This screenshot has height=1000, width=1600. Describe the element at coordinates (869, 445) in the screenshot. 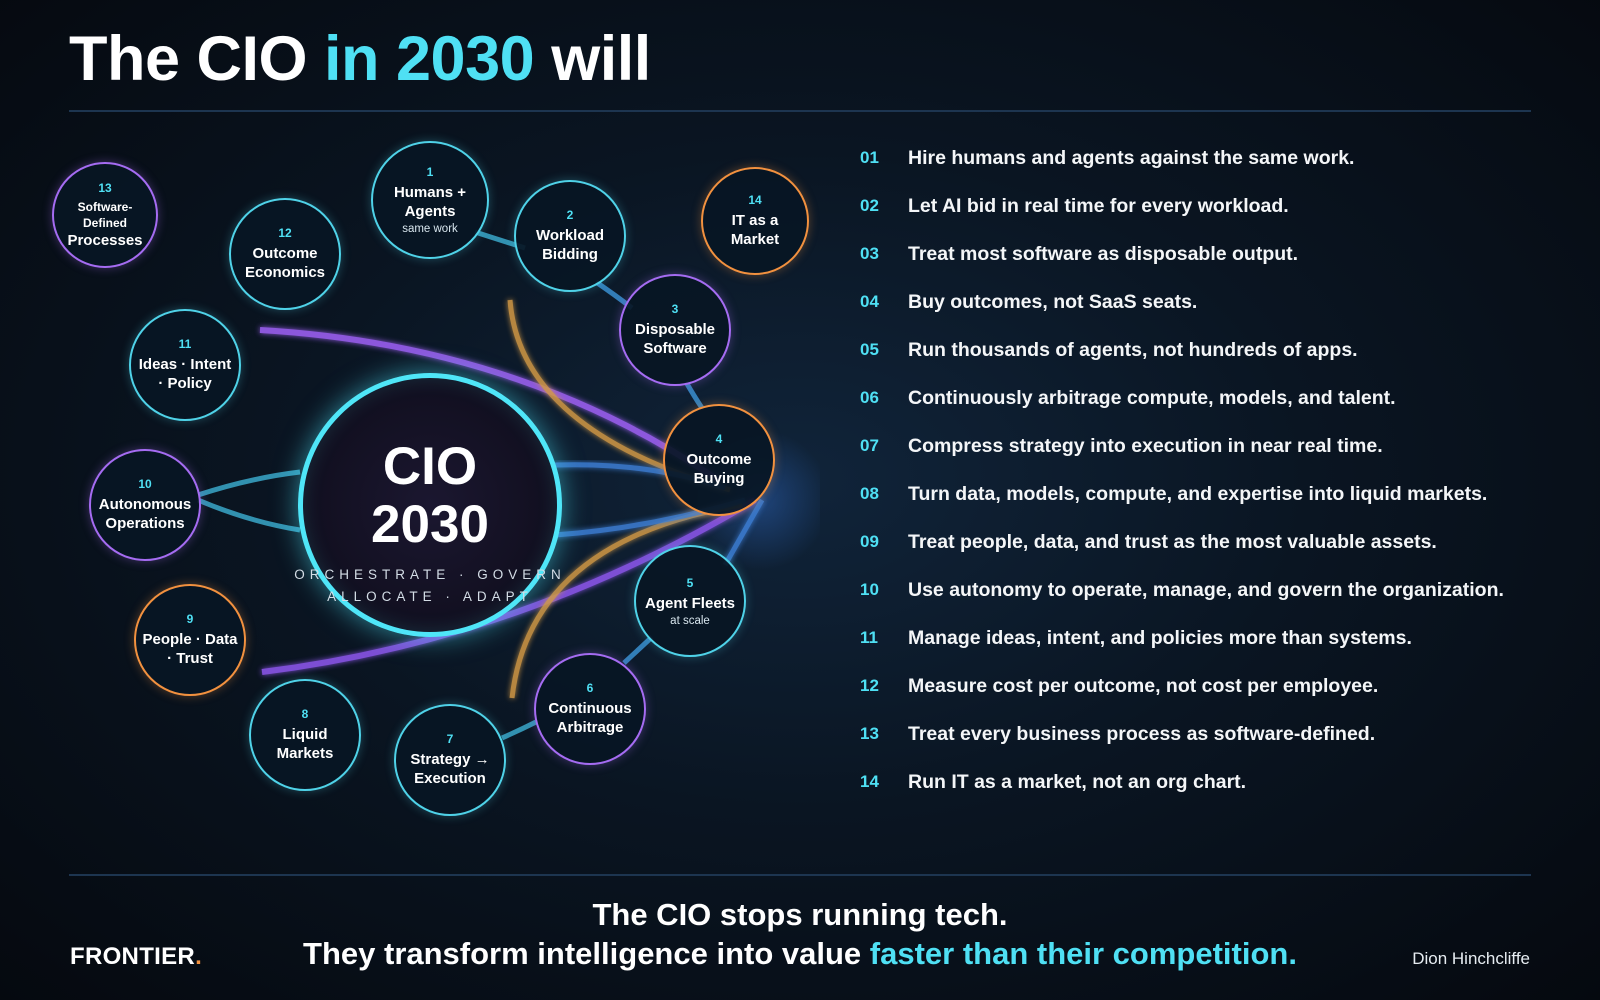

I see `list-item-number: 07` at that location.